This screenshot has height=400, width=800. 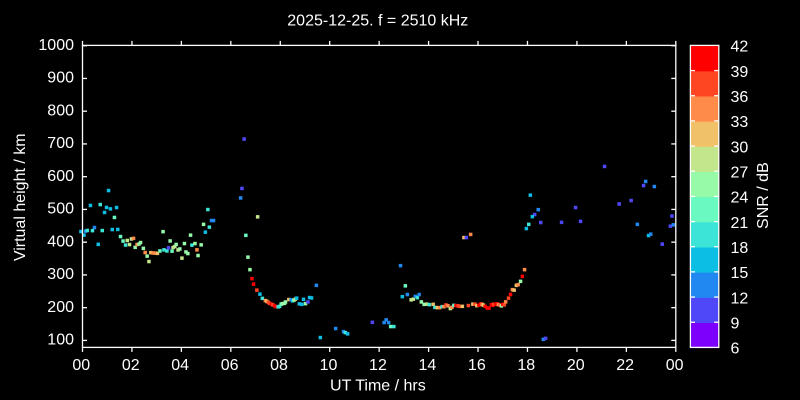 I want to click on svg-text: 14, so click(x=427, y=365).